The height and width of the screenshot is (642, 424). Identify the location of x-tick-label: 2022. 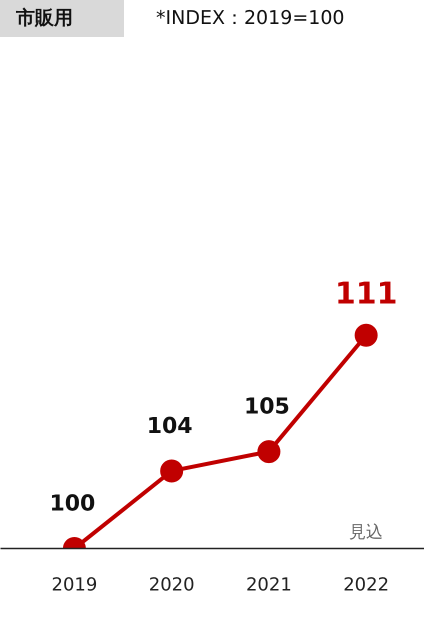
(366, 585).